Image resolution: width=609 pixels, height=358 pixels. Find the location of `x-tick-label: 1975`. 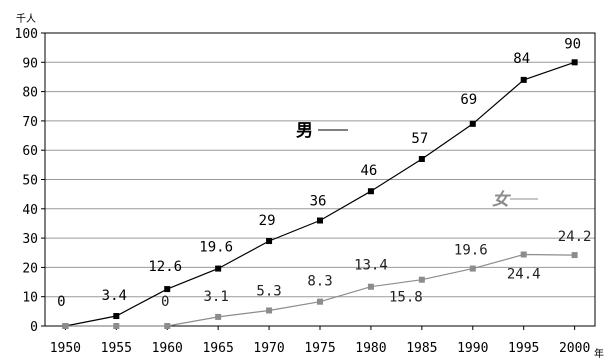

x-tick-label: 1975 is located at coordinates (319, 348).